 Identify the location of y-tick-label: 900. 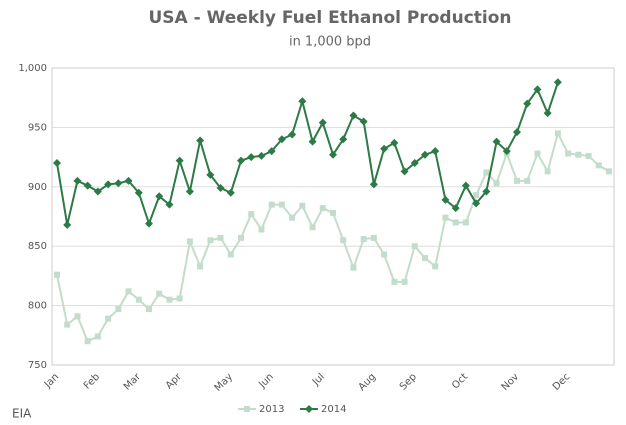
(37, 187).